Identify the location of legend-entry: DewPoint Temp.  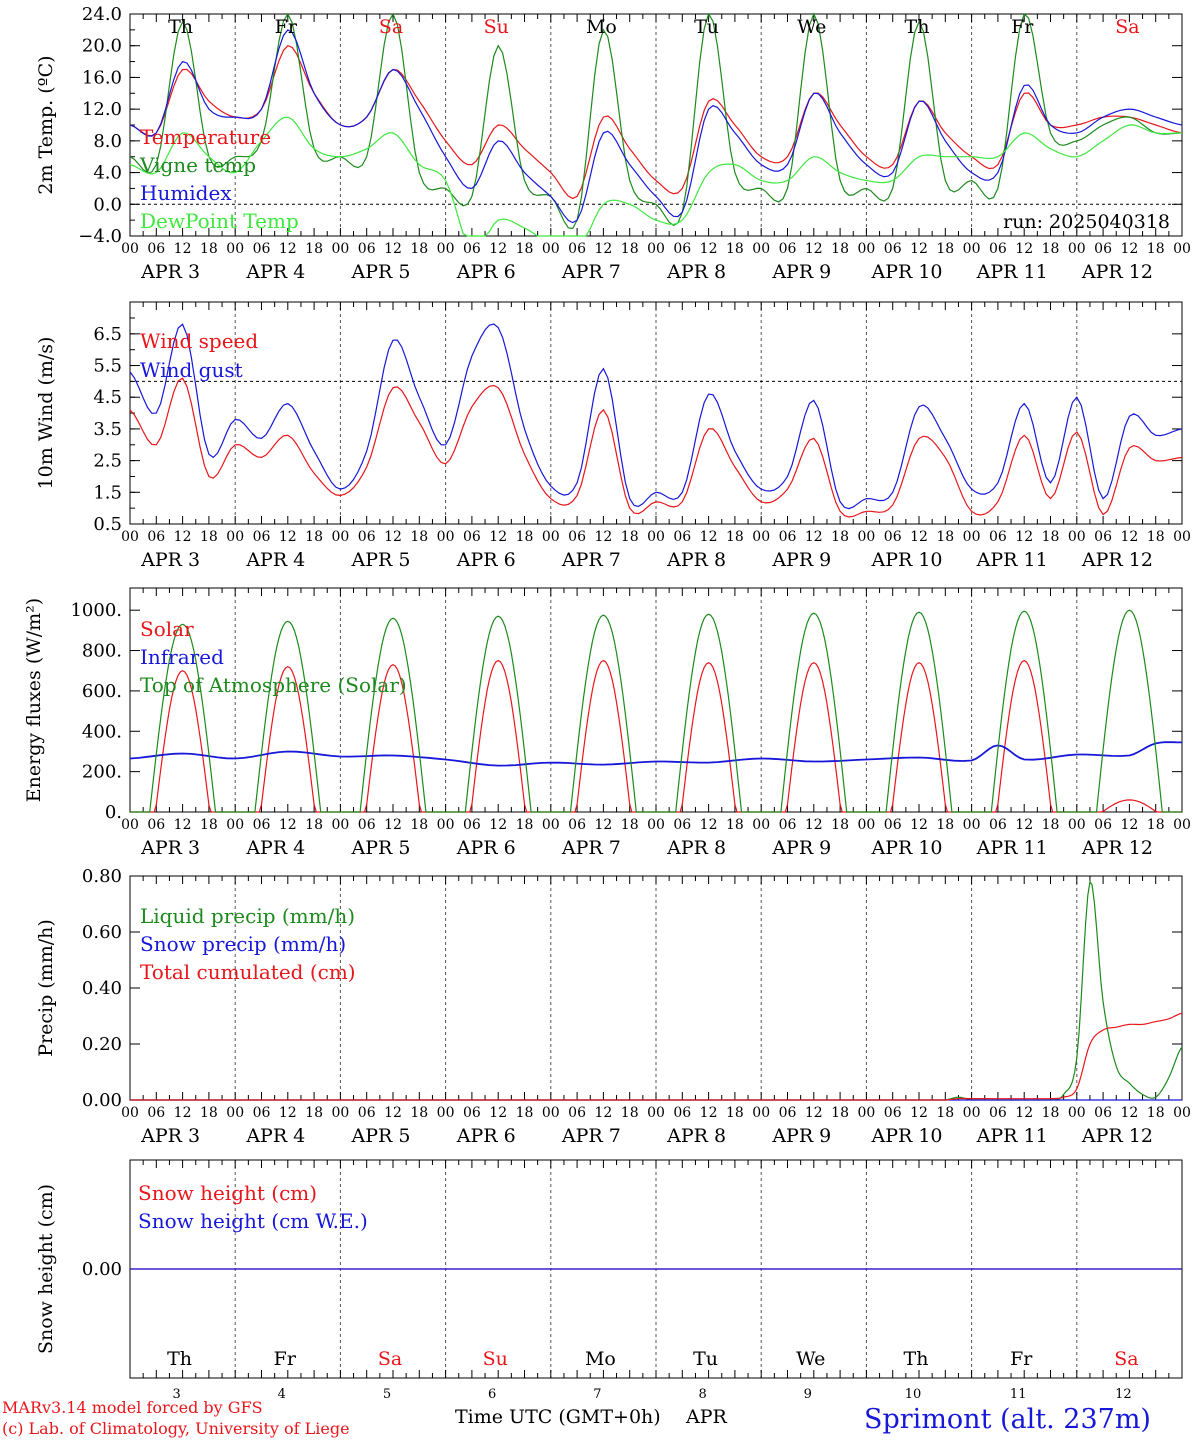
(219, 221).